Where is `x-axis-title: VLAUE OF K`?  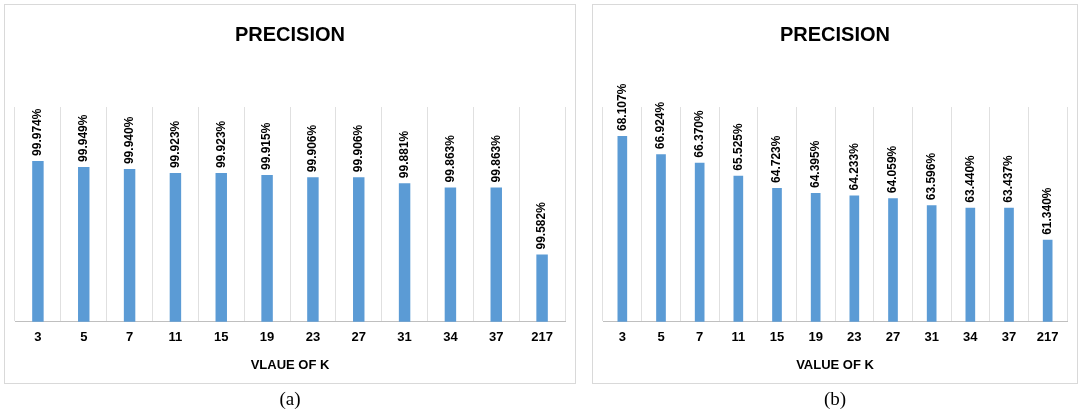
x-axis-title: VLAUE OF K is located at coordinates (290, 364).